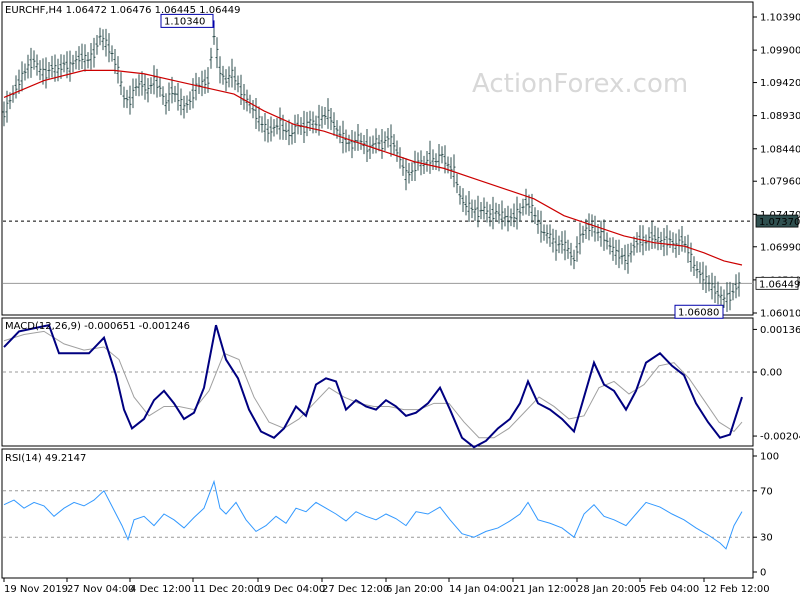  Describe the element at coordinates (780, 51) in the screenshot. I see `price-ytick-label: 1.09900` at that location.